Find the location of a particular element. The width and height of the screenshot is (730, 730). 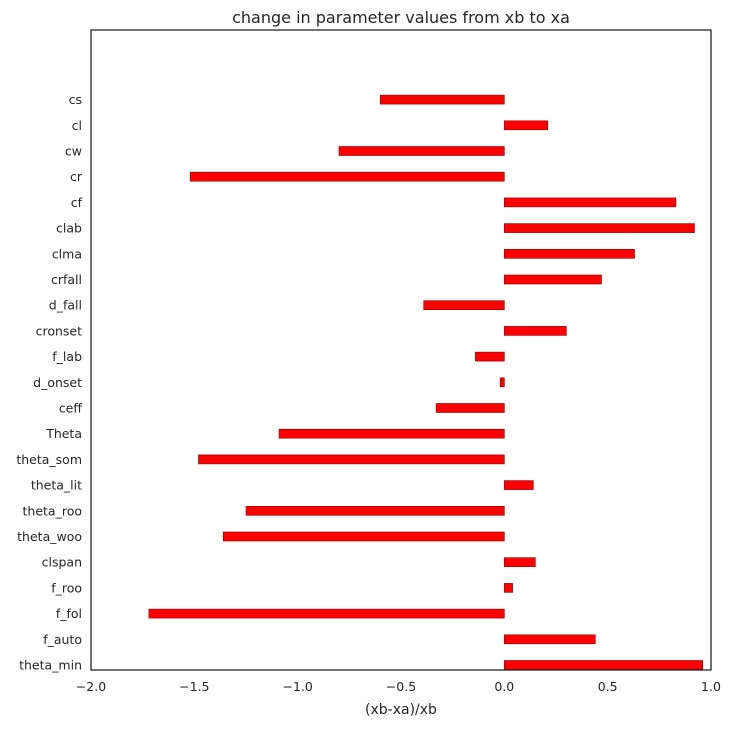

bar-theta_min is located at coordinates (604, 665).